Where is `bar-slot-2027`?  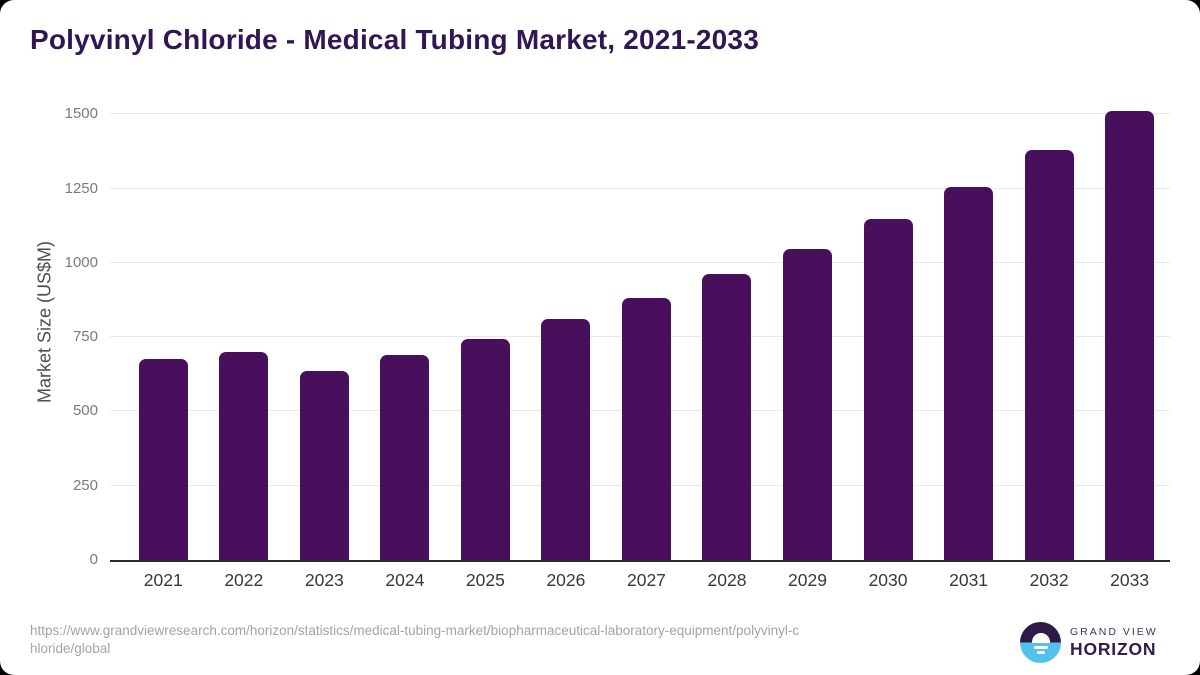 bar-slot-2027 is located at coordinates (646, 329).